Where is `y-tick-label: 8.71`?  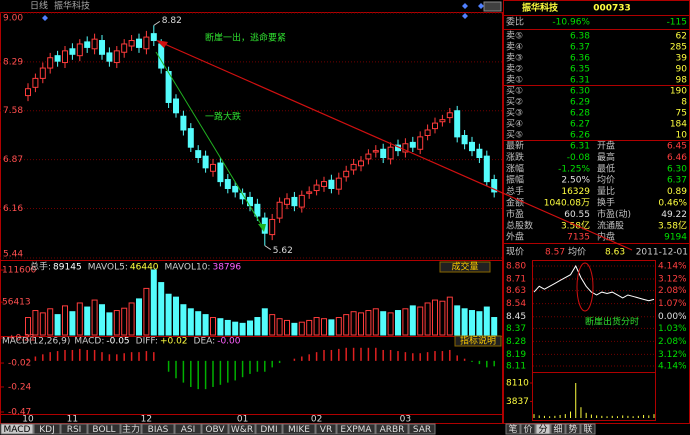
y-tick-label: 8.71 is located at coordinates (516, 280).